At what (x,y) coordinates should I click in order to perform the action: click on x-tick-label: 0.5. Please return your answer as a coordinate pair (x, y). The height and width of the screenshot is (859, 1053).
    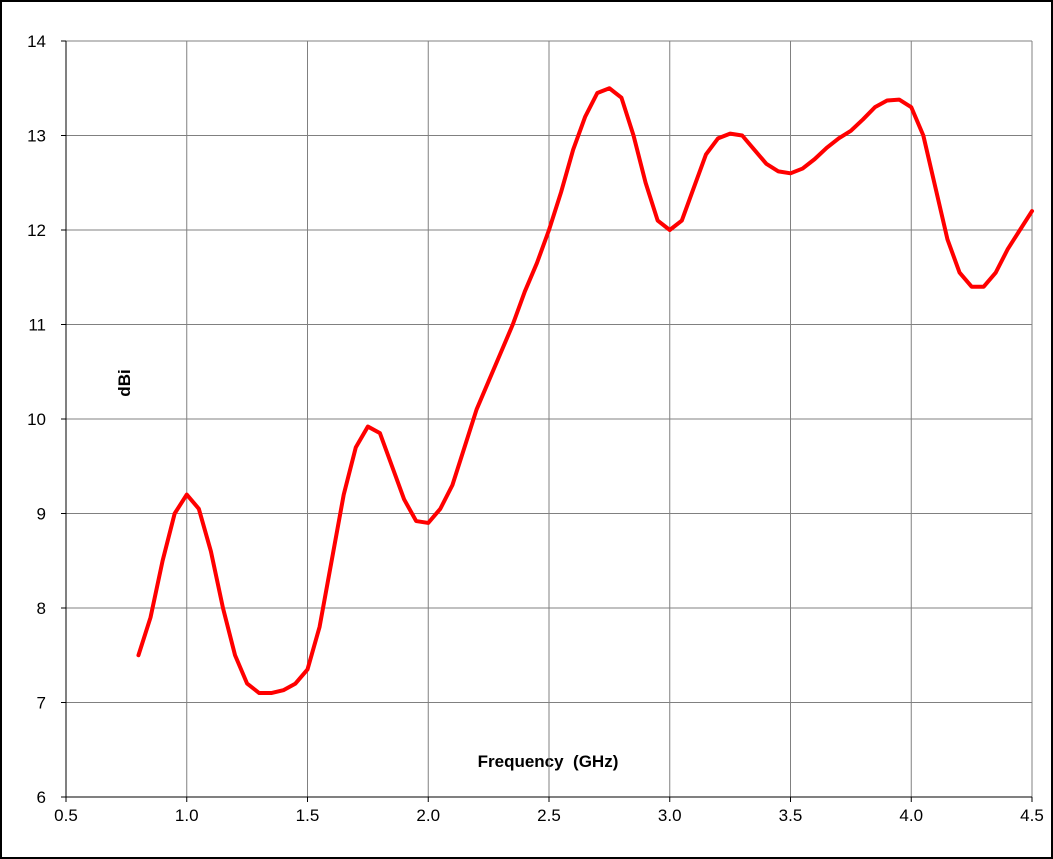
    Looking at the image, I should click on (66, 815).